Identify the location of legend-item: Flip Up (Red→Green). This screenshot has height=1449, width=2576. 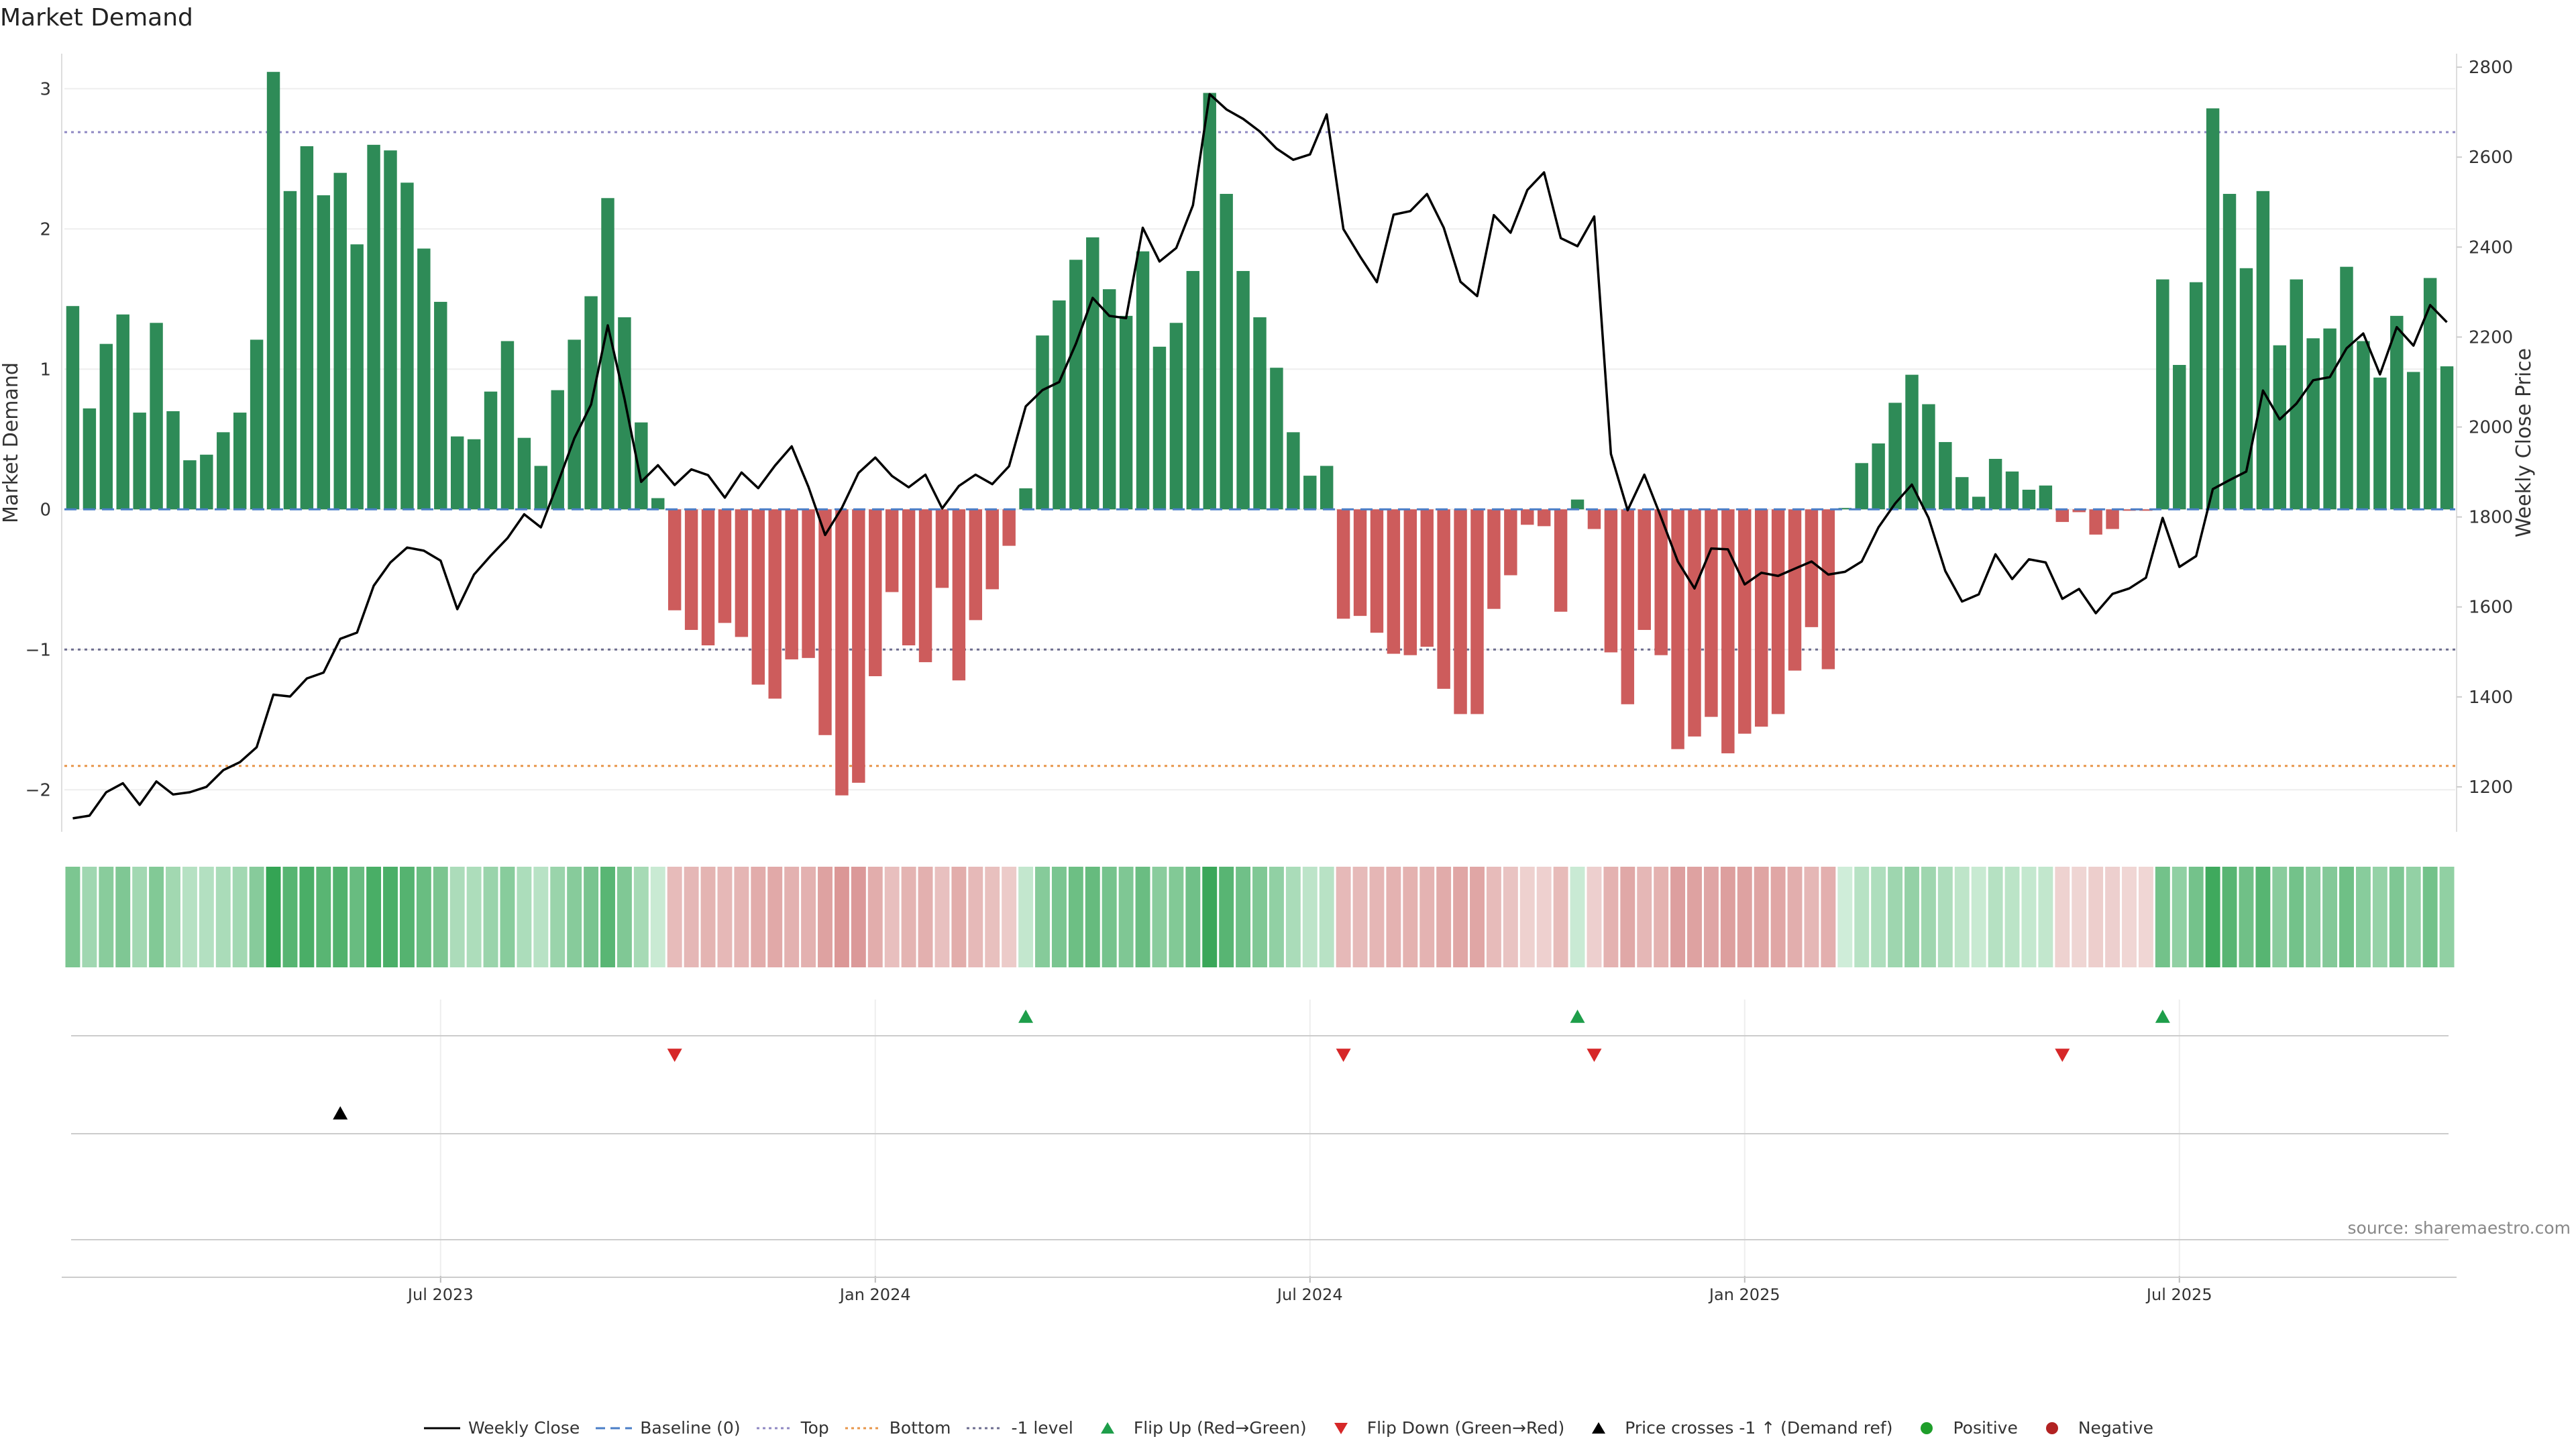
(1197, 1428).